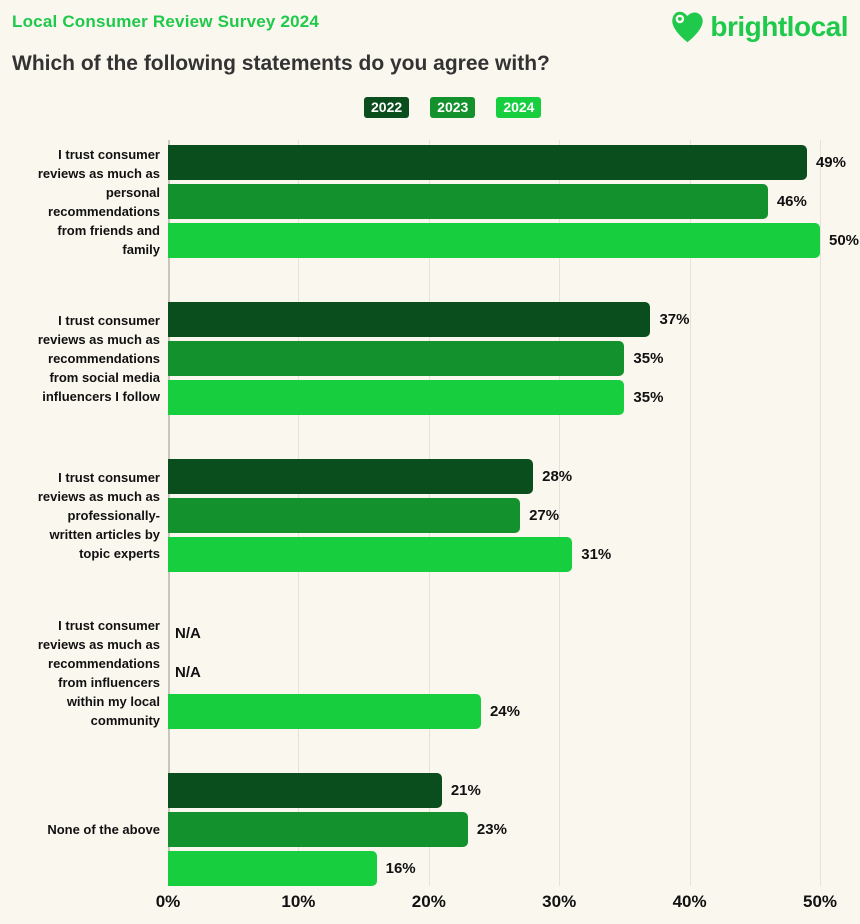 The image size is (860, 924). I want to click on gridline-30%, so click(560, 513).